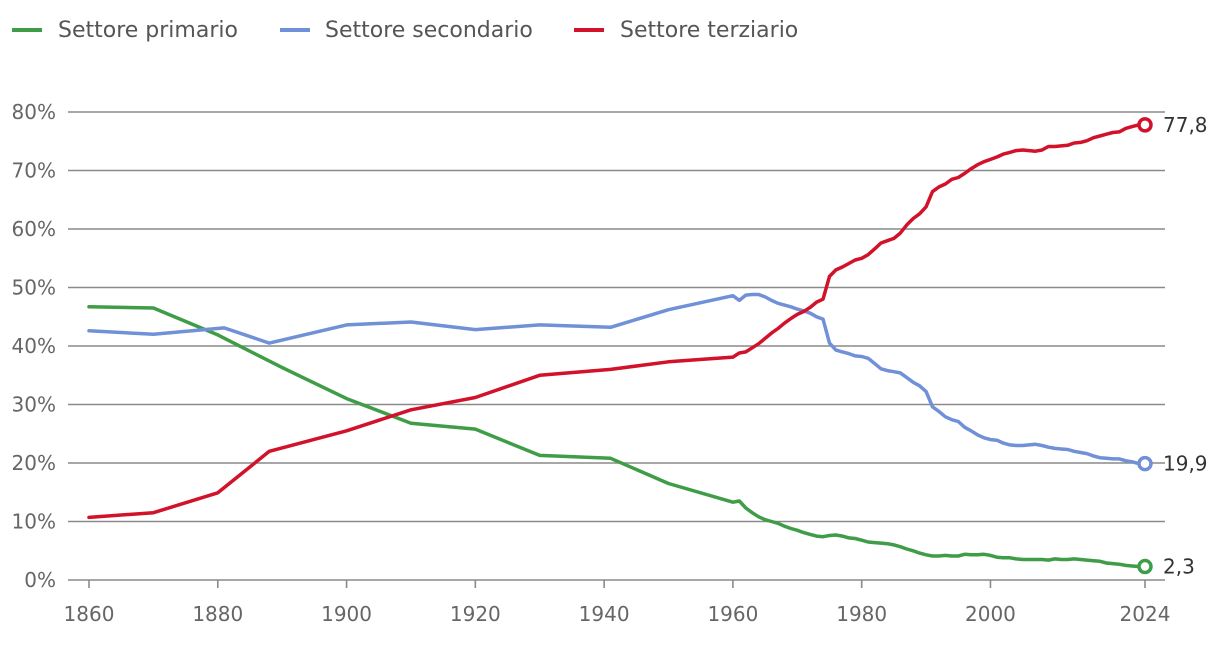  I want to click on end-marker-terziario, so click(1145, 125).